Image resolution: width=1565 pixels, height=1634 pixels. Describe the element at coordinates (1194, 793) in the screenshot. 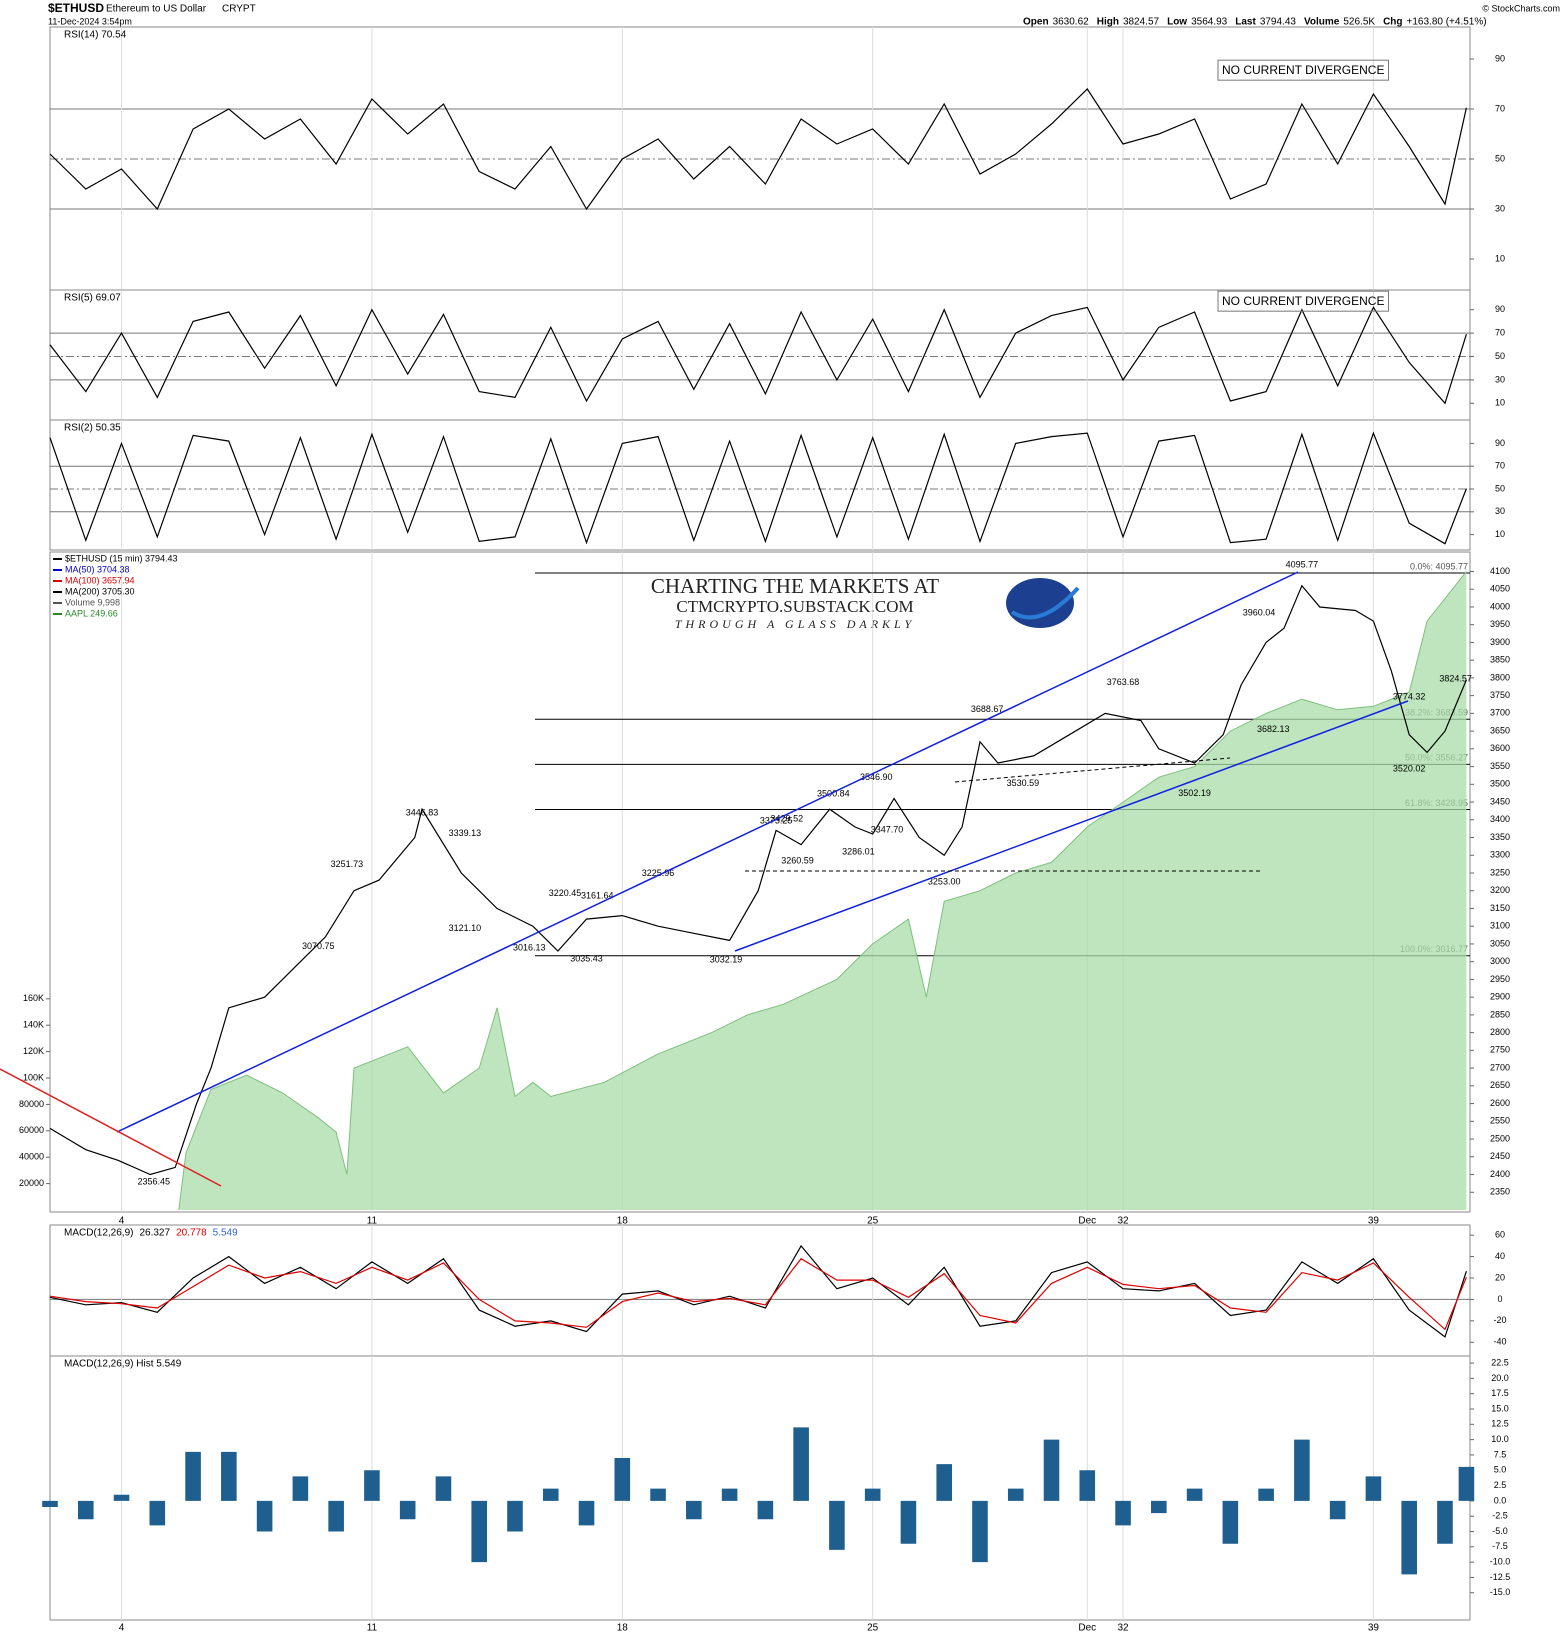

I see `price-annotation: 3502.19` at that location.